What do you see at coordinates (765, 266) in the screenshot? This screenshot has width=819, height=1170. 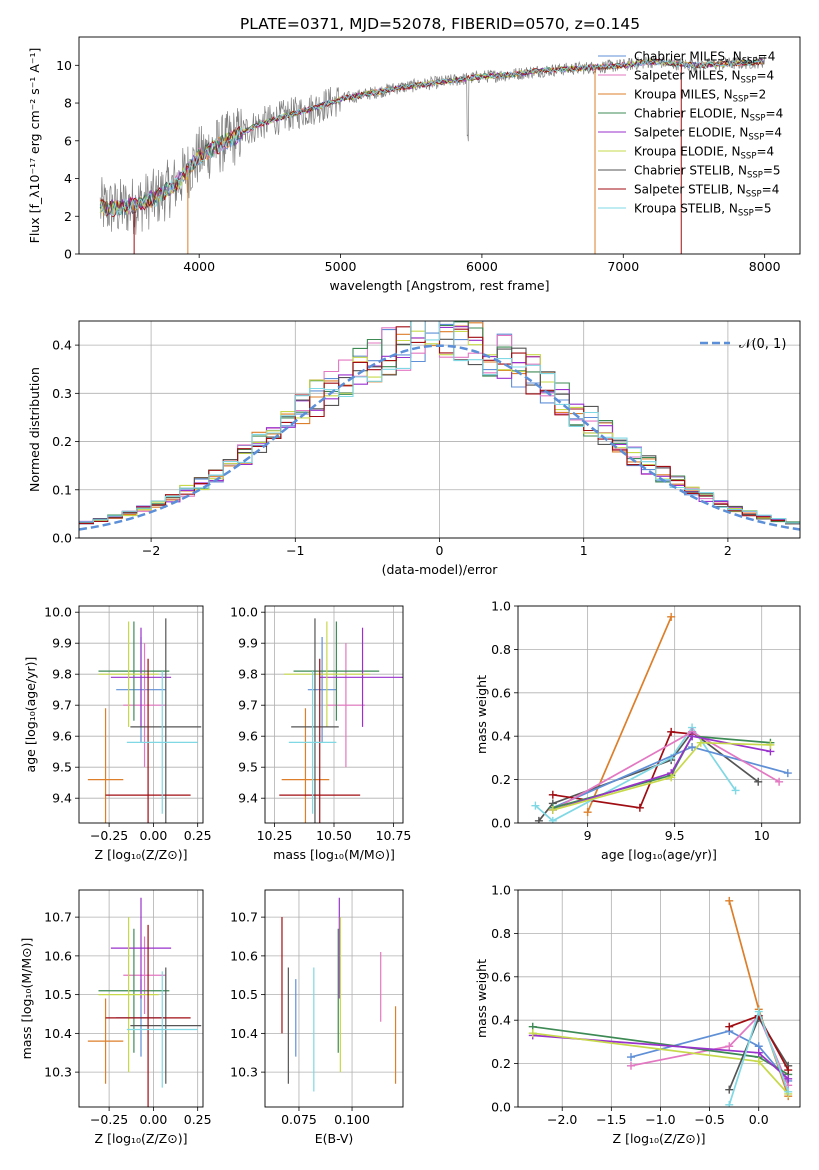 I see `x-tick-label: 8000` at bounding box center [765, 266].